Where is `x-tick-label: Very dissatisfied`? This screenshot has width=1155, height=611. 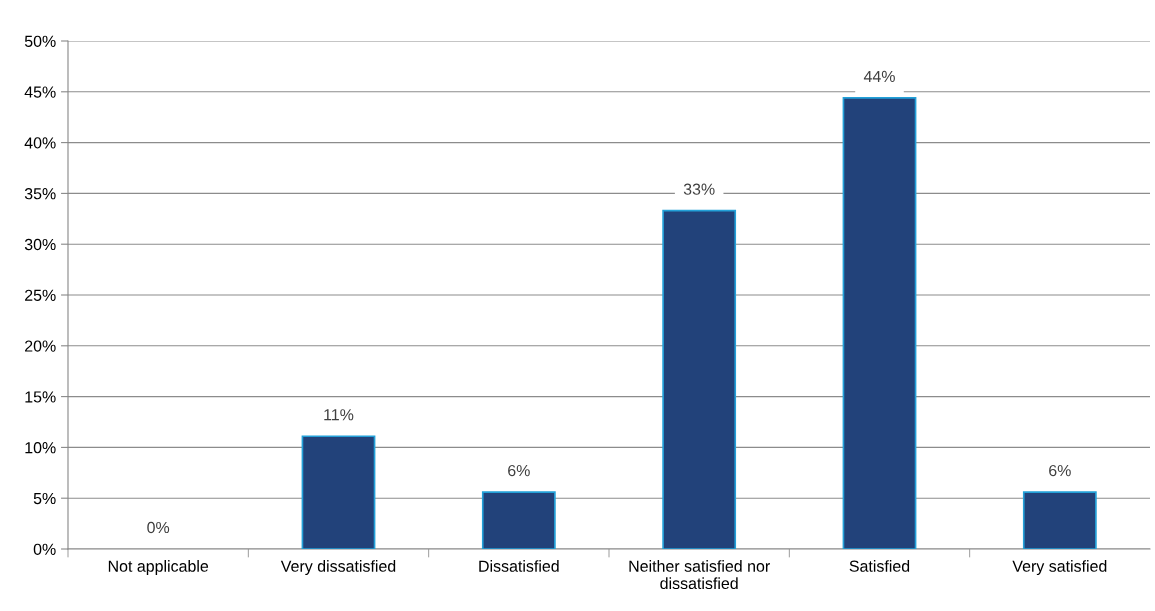 x-tick-label: Very dissatisfied is located at coordinates (338, 567).